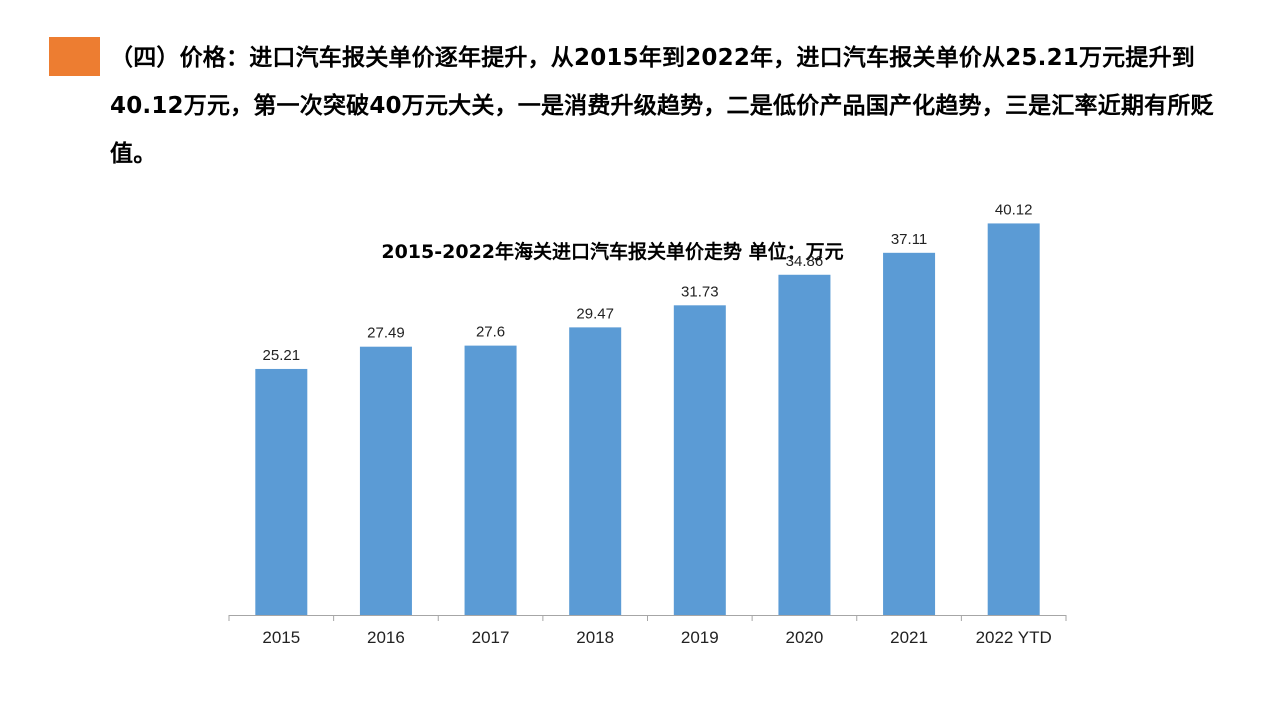  I want to click on data-labels-group: 25.21 27.49 27.6 29.47 31.73 34.86 37.11 40.12, so click(648, 282).